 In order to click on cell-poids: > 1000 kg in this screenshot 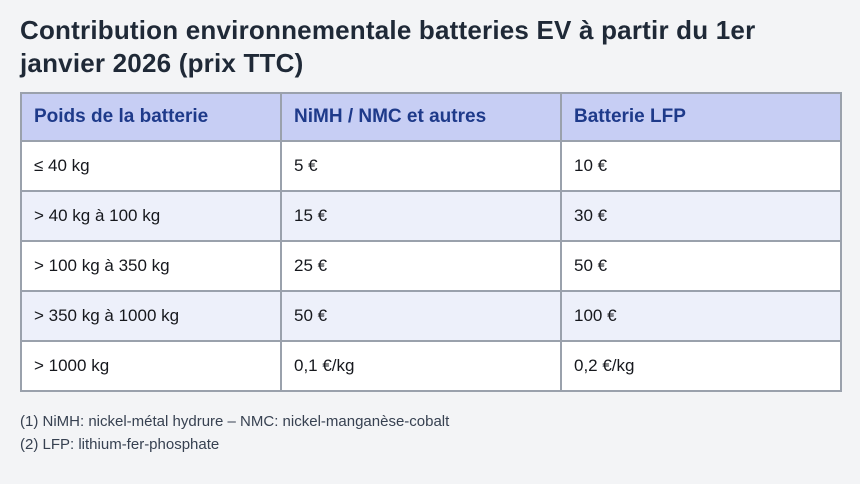, I will do `click(151, 366)`.